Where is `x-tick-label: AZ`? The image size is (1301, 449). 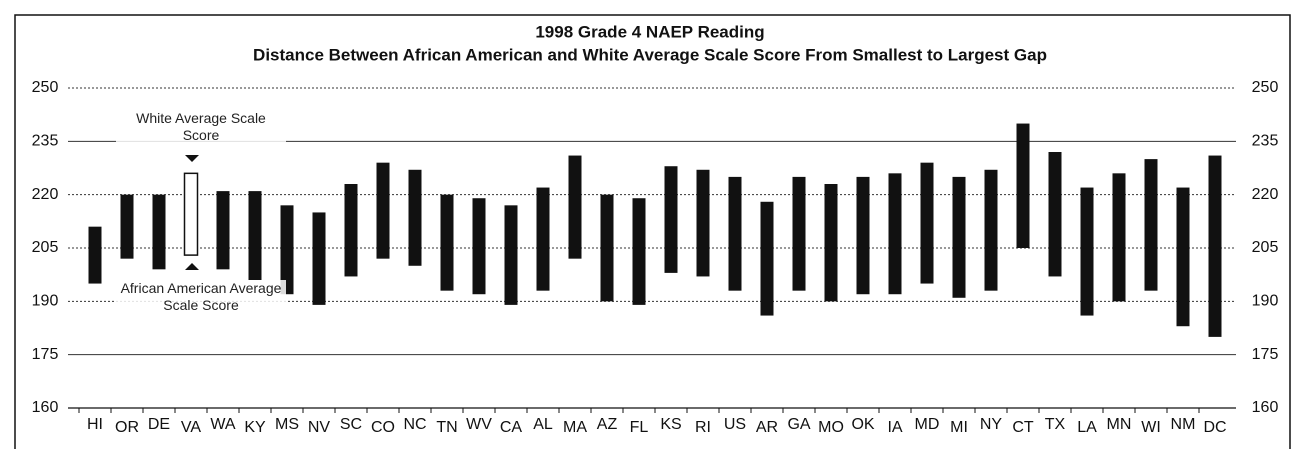
x-tick-label: AZ is located at coordinates (607, 424).